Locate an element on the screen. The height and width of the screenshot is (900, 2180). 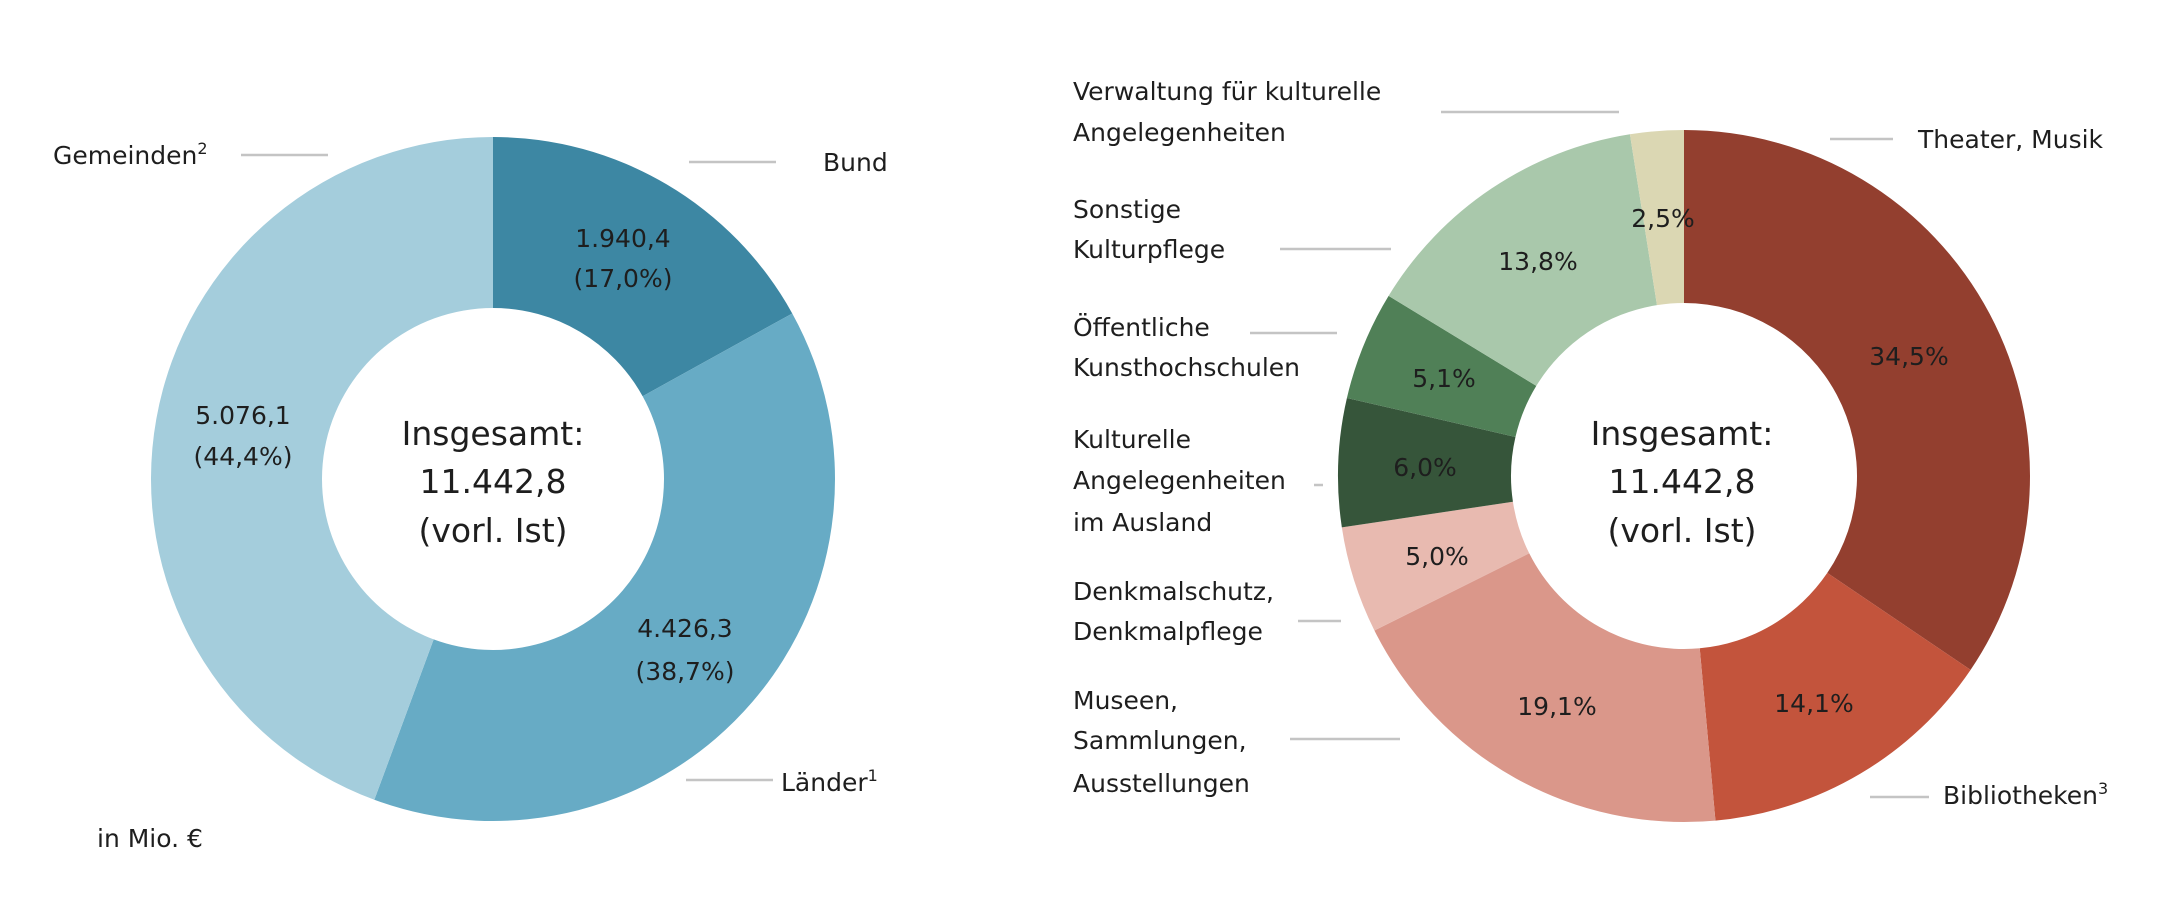
legend-label-museen: Ausstellungen is located at coordinates (1161, 783).